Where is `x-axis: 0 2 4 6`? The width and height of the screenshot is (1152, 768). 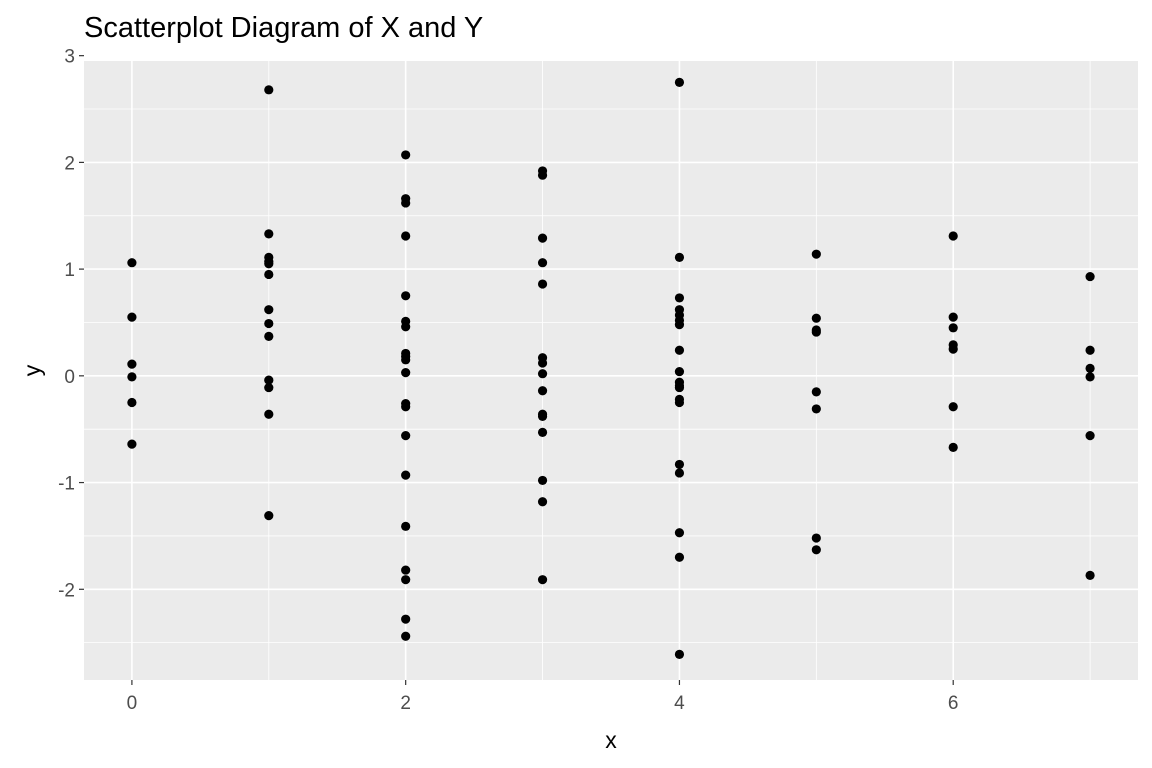 x-axis: 0 2 4 6 is located at coordinates (543, 697).